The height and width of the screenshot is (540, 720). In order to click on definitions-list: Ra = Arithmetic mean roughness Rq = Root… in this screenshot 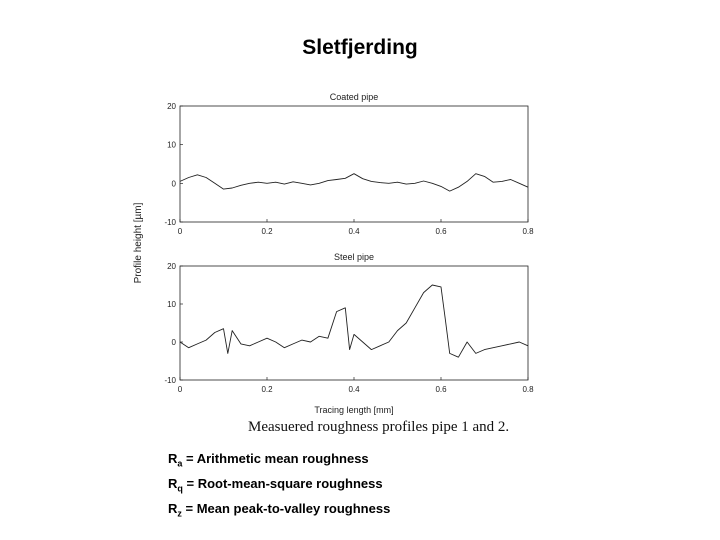, I will do `click(279, 487)`.